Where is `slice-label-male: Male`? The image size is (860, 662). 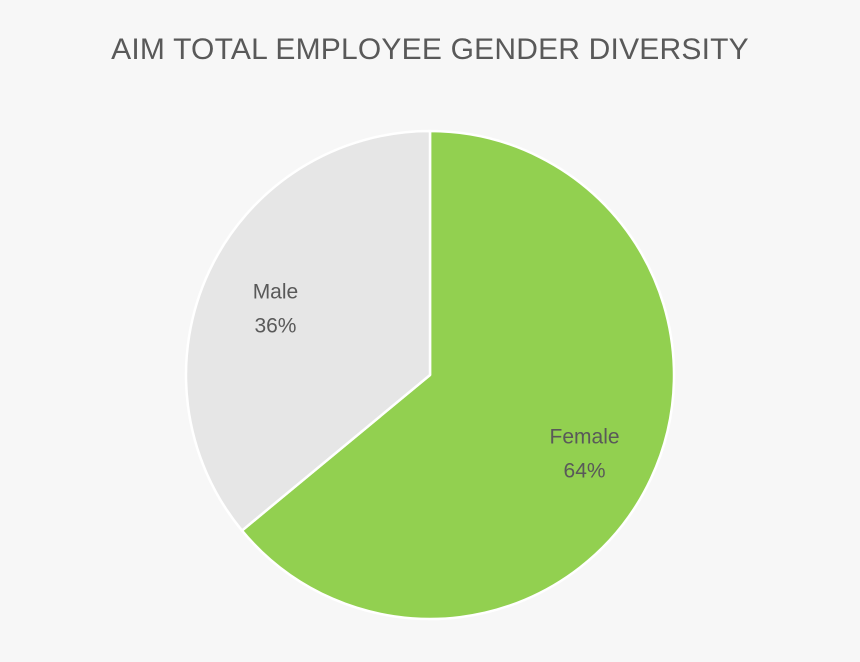
slice-label-male: Male is located at coordinates (276, 291).